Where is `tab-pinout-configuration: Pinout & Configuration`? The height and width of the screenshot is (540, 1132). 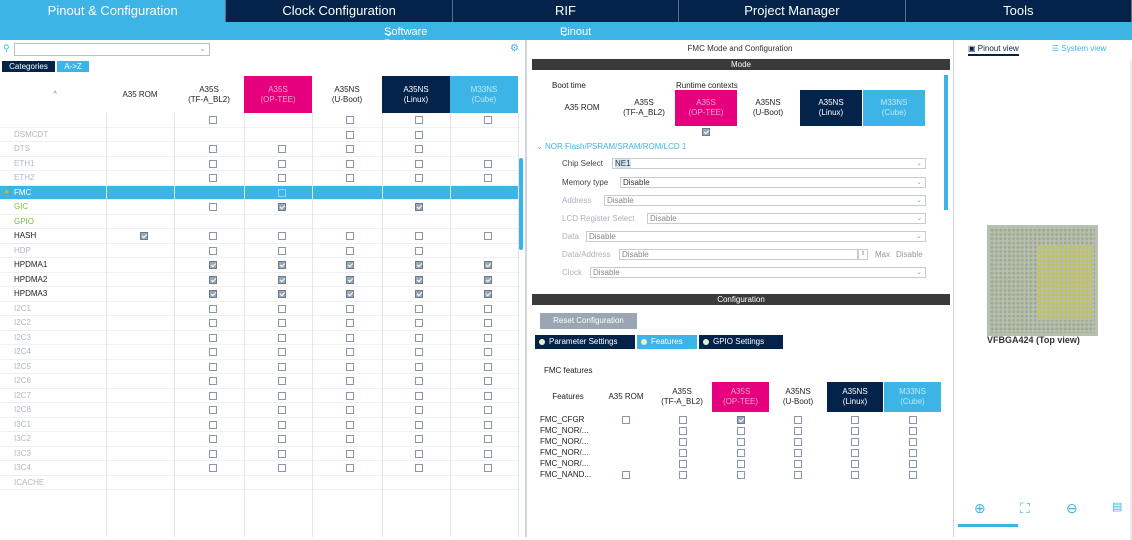 tab-pinout-configuration: Pinout & Configuration is located at coordinates (113, 11).